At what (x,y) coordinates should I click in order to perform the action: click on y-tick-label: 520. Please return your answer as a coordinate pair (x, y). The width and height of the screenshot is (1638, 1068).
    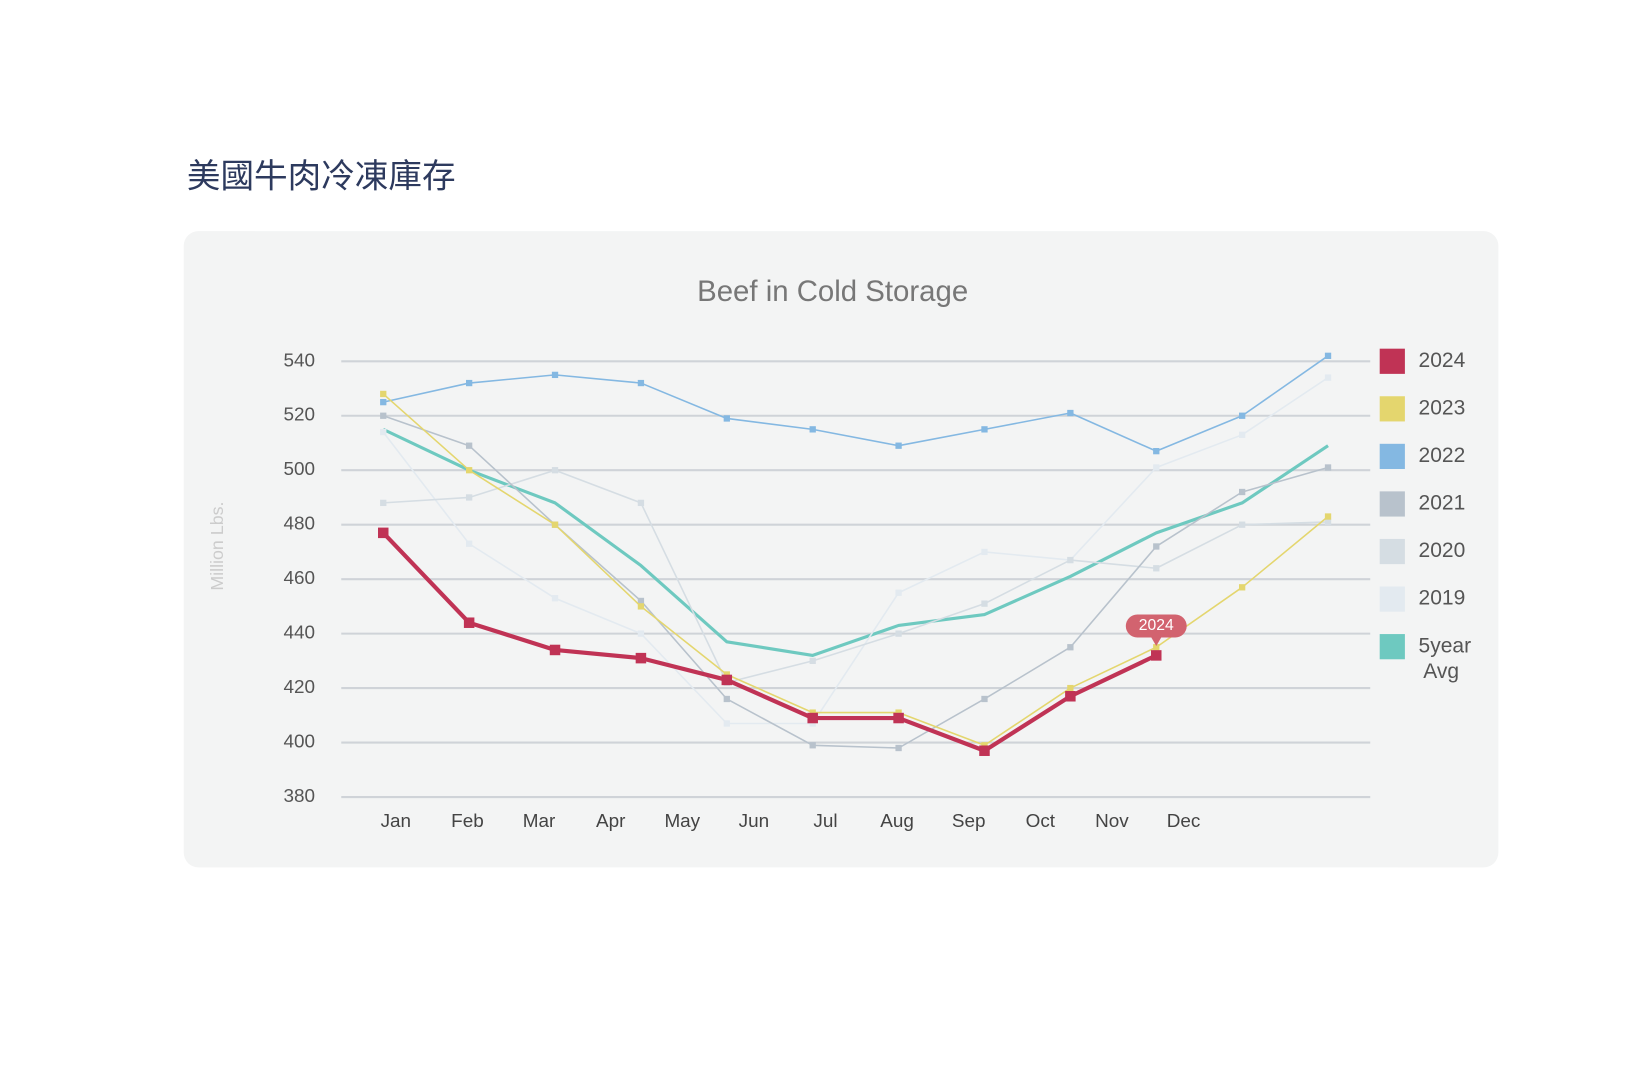
    Looking at the image, I should click on (299, 415).